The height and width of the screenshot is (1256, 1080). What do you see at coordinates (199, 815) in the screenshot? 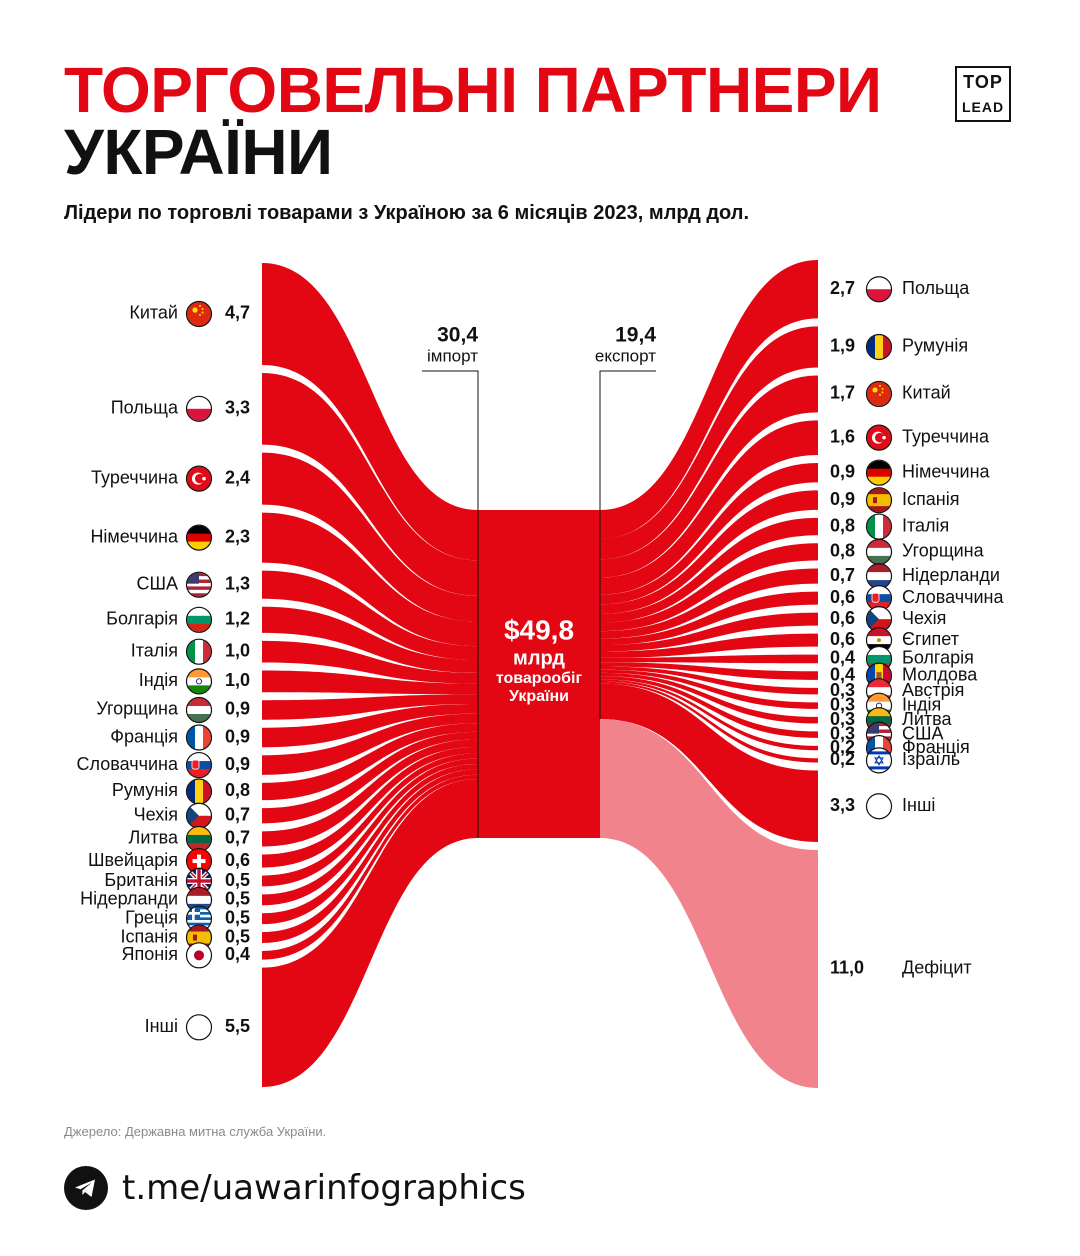
I see `import-czech-flag-icon` at bounding box center [199, 815].